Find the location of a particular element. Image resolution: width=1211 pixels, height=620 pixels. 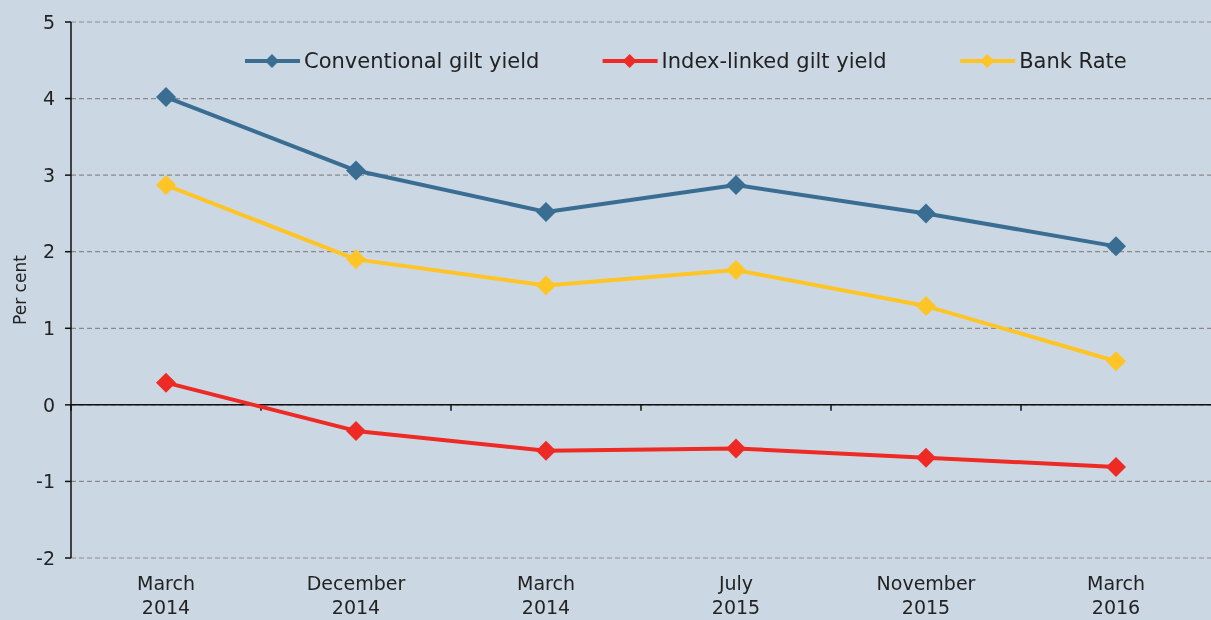

y-axis-title: Per cent is located at coordinates (20, 289).